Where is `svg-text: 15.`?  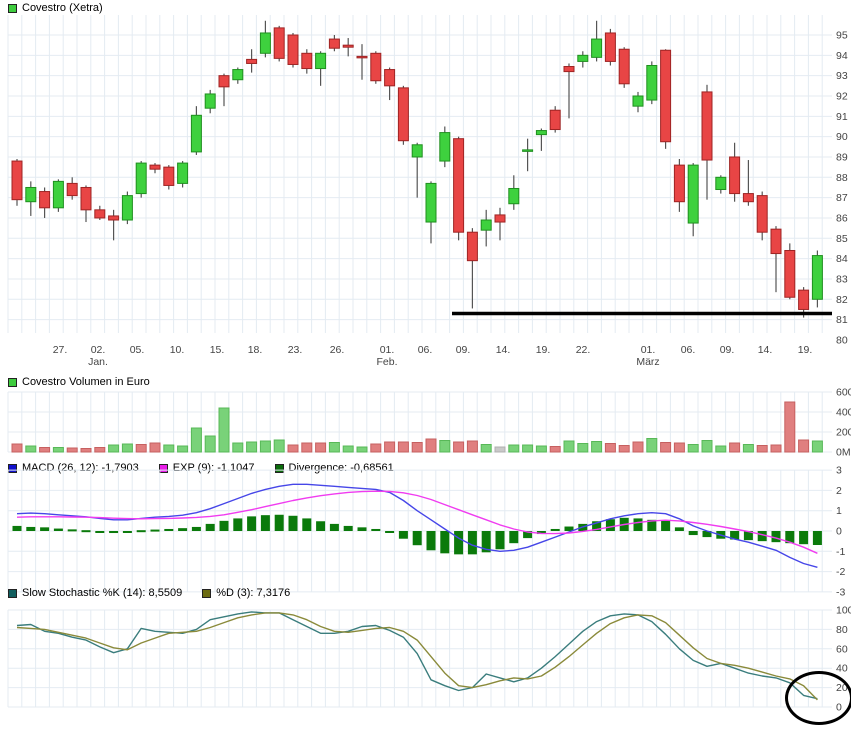
svg-text: 15. is located at coordinates (217, 350).